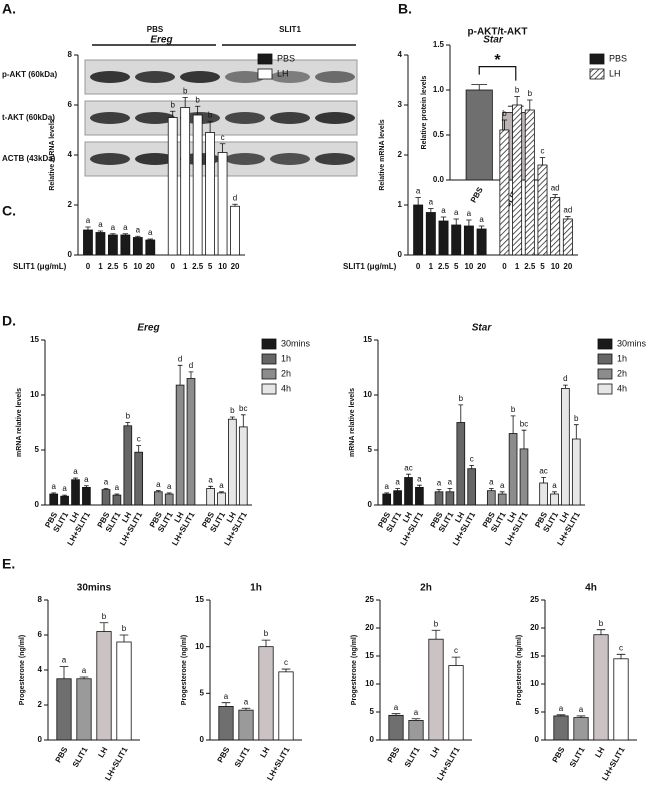  Describe the element at coordinates (412, 757) in the screenshot. I see `x-tick-label: SLIT1` at that location.